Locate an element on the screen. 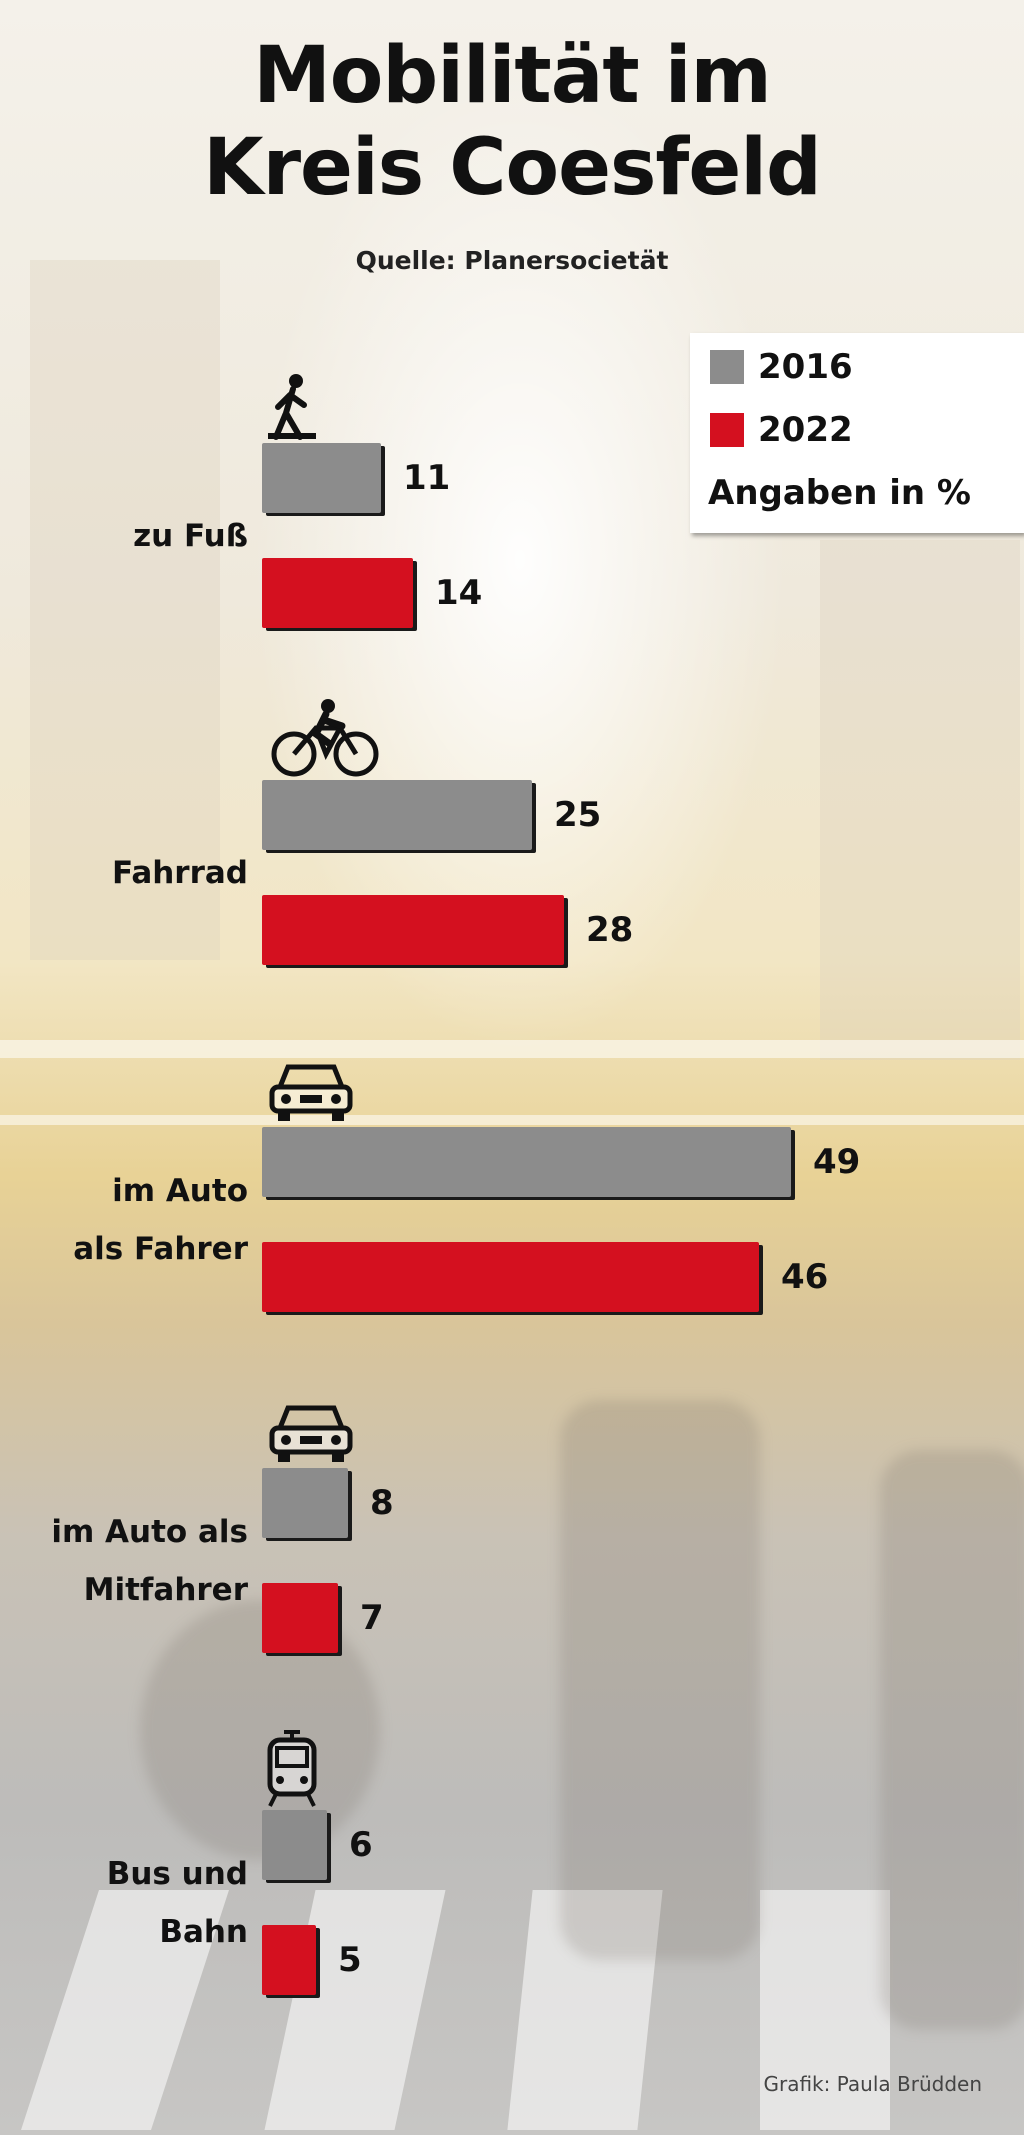 This screenshot has height=2135, width=1024. category-label-line: zu Fuß is located at coordinates (190, 536).